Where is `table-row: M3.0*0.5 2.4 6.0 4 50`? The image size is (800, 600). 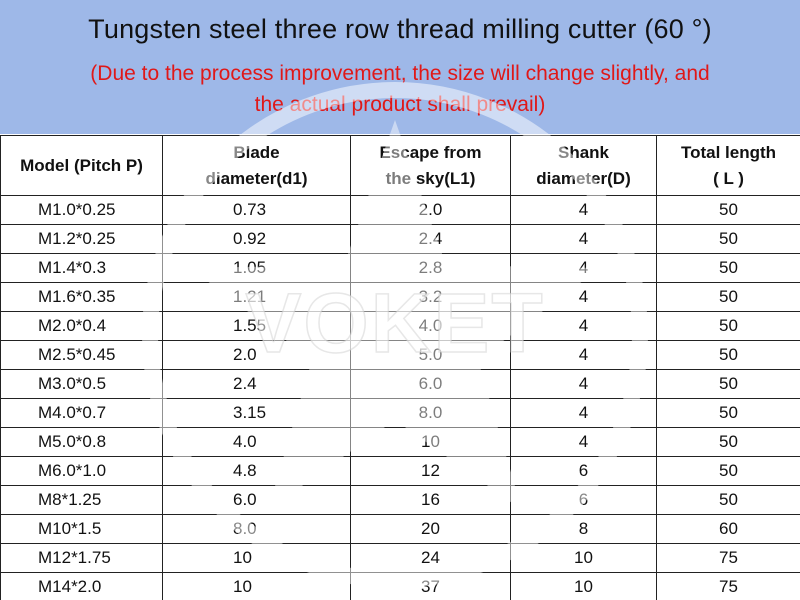 table-row: M3.0*0.5 2.4 6.0 4 50 is located at coordinates (400, 384).